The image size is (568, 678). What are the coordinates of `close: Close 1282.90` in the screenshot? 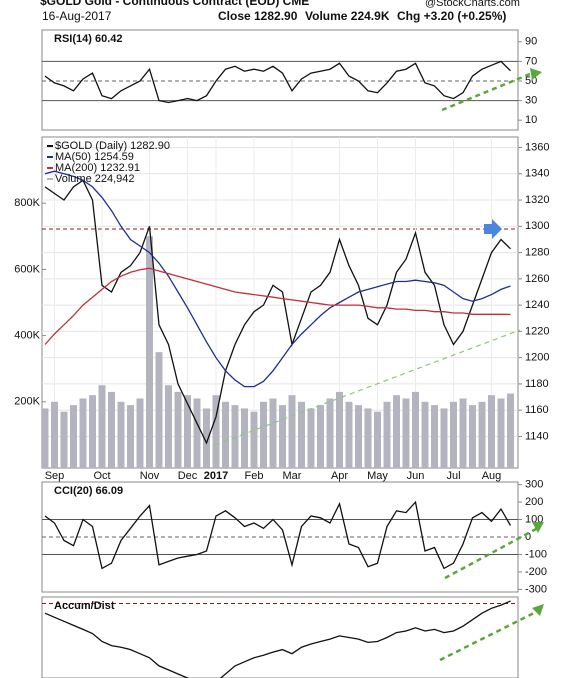 It's located at (258, 16).